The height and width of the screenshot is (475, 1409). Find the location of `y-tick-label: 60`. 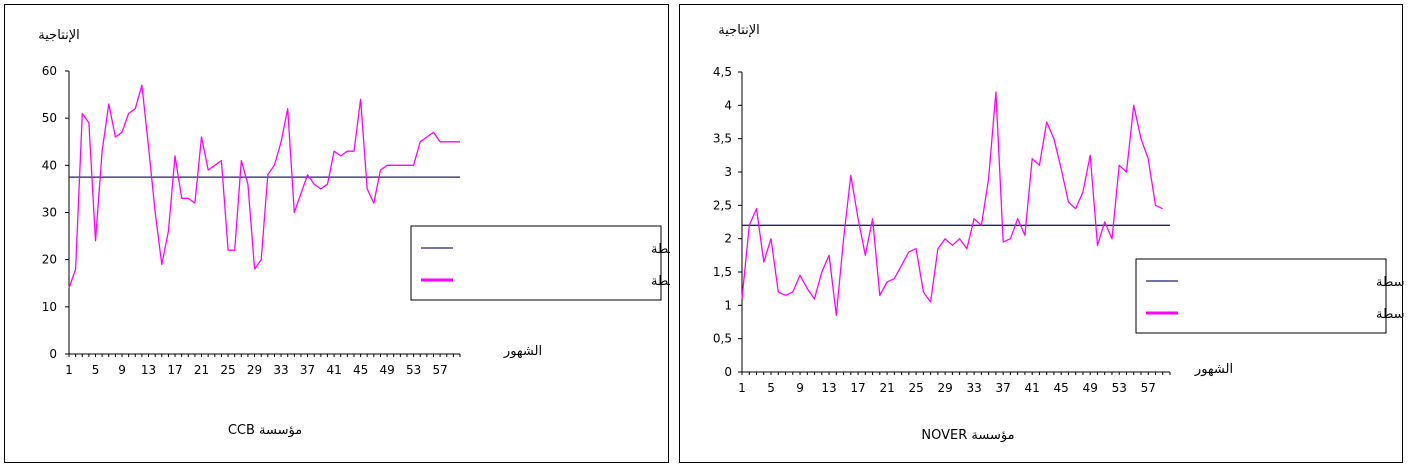

y-tick-label: 60 is located at coordinates (49, 71).